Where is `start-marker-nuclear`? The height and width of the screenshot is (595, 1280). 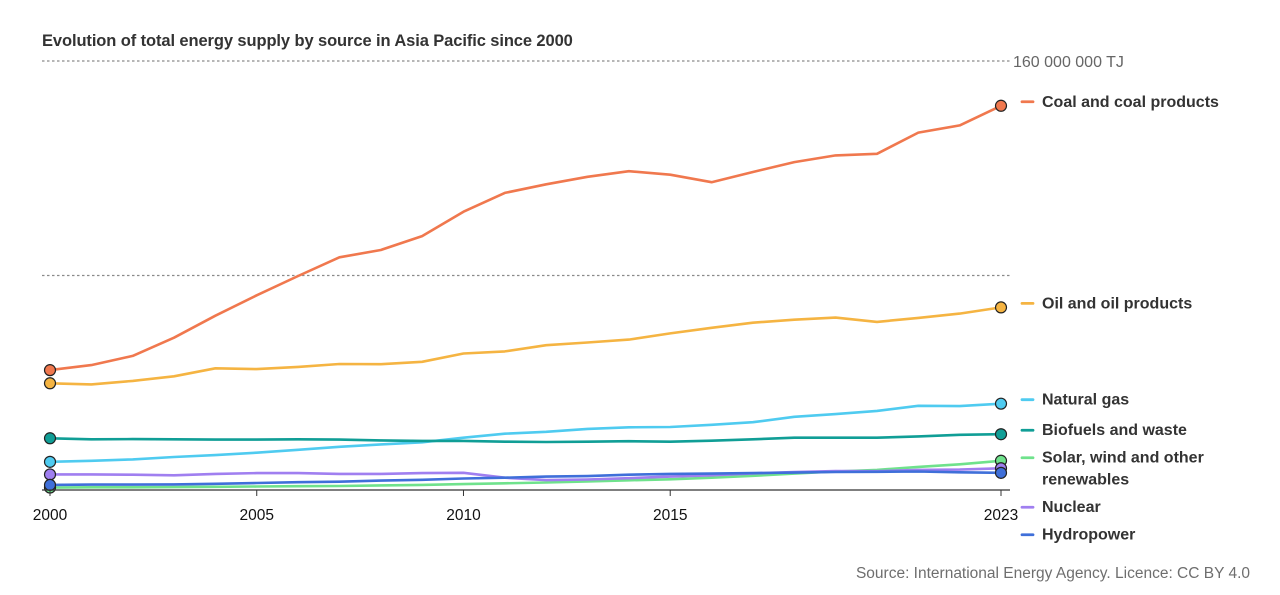
start-marker-nuclear is located at coordinates (50, 474).